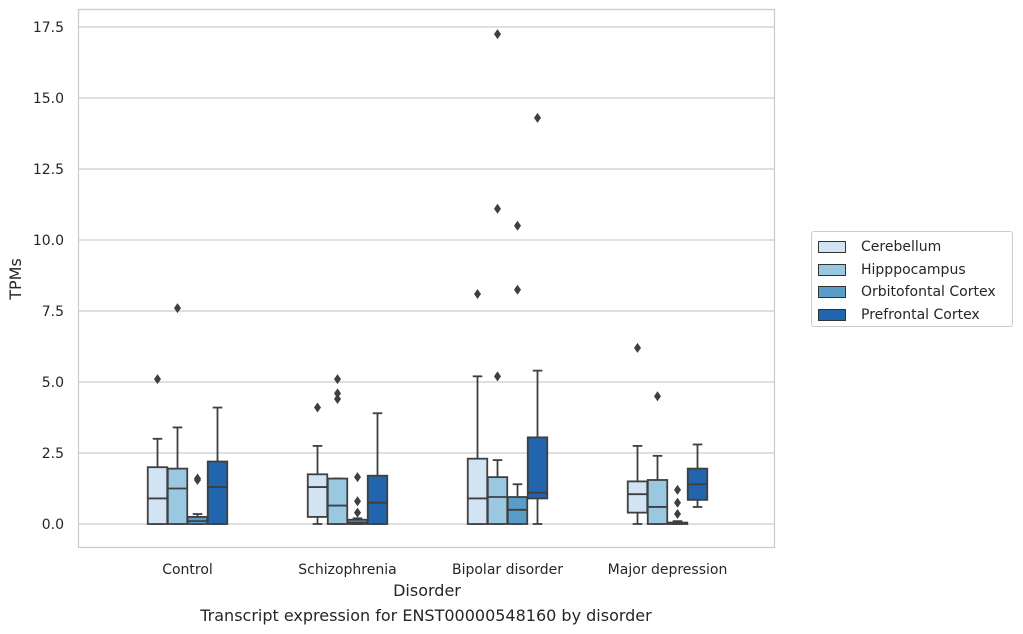 Image resolution: width=1023 pixels, height=634 pixels. I want to click on legend-item: Orbitofontal Cortex, so click(912, 292).